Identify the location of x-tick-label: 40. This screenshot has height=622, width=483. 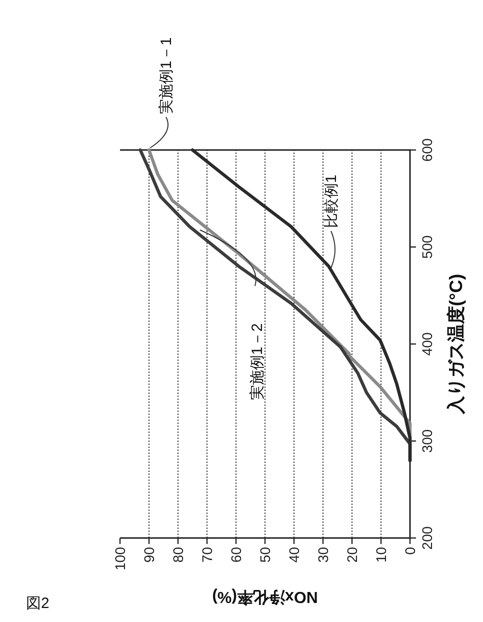
(294, 554).